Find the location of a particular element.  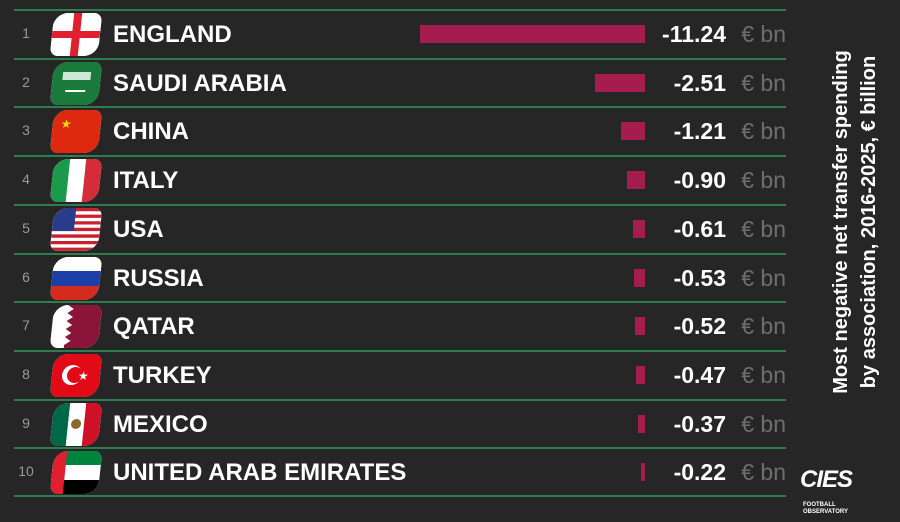

rank-label: 10 is located at coordinates (26, 471).